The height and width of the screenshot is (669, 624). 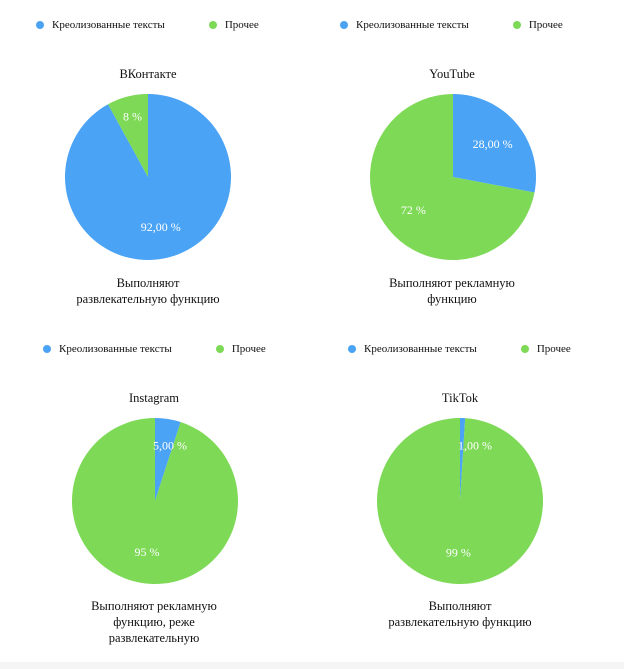 What do you see at coordinates (452, 299) in the screenshot?
I see `caption-line: функцию` at bounding box center [452, 299].